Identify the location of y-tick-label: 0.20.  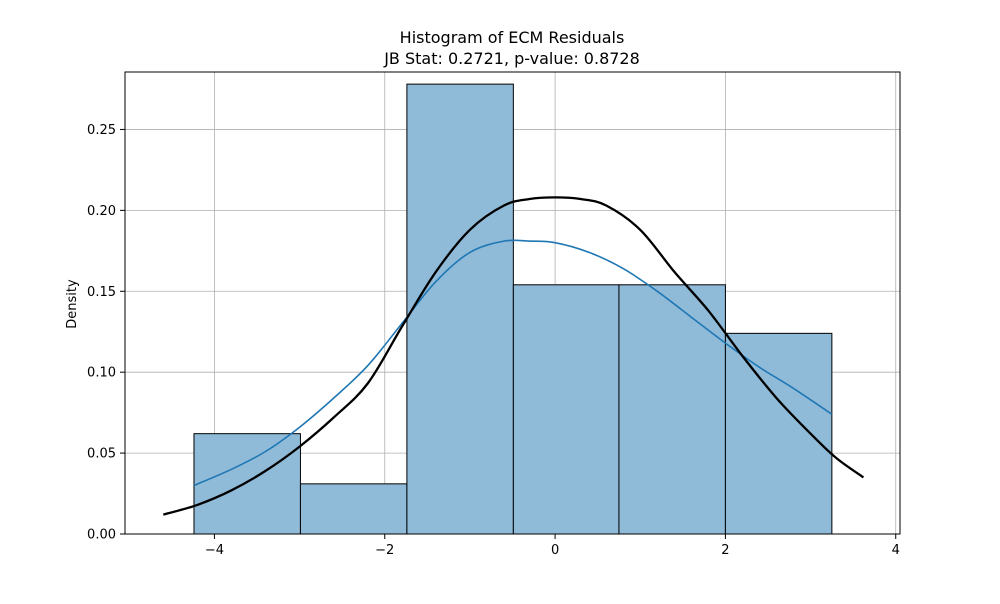
(101, 211).